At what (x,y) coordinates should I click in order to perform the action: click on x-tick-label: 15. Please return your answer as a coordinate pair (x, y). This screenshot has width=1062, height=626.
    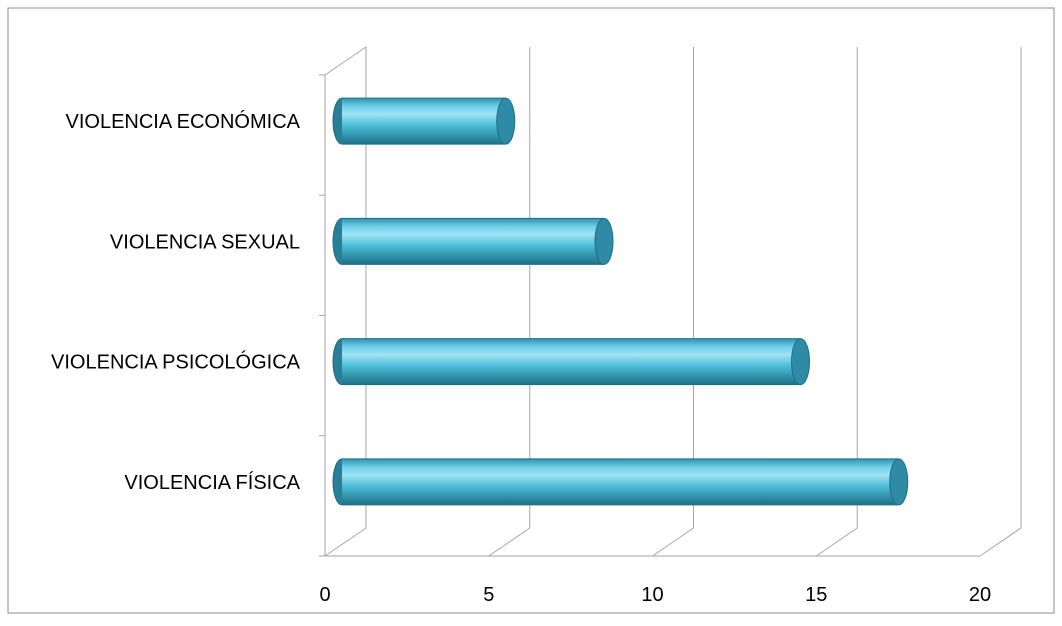
    Looking at the image, I should click on (816, 595).